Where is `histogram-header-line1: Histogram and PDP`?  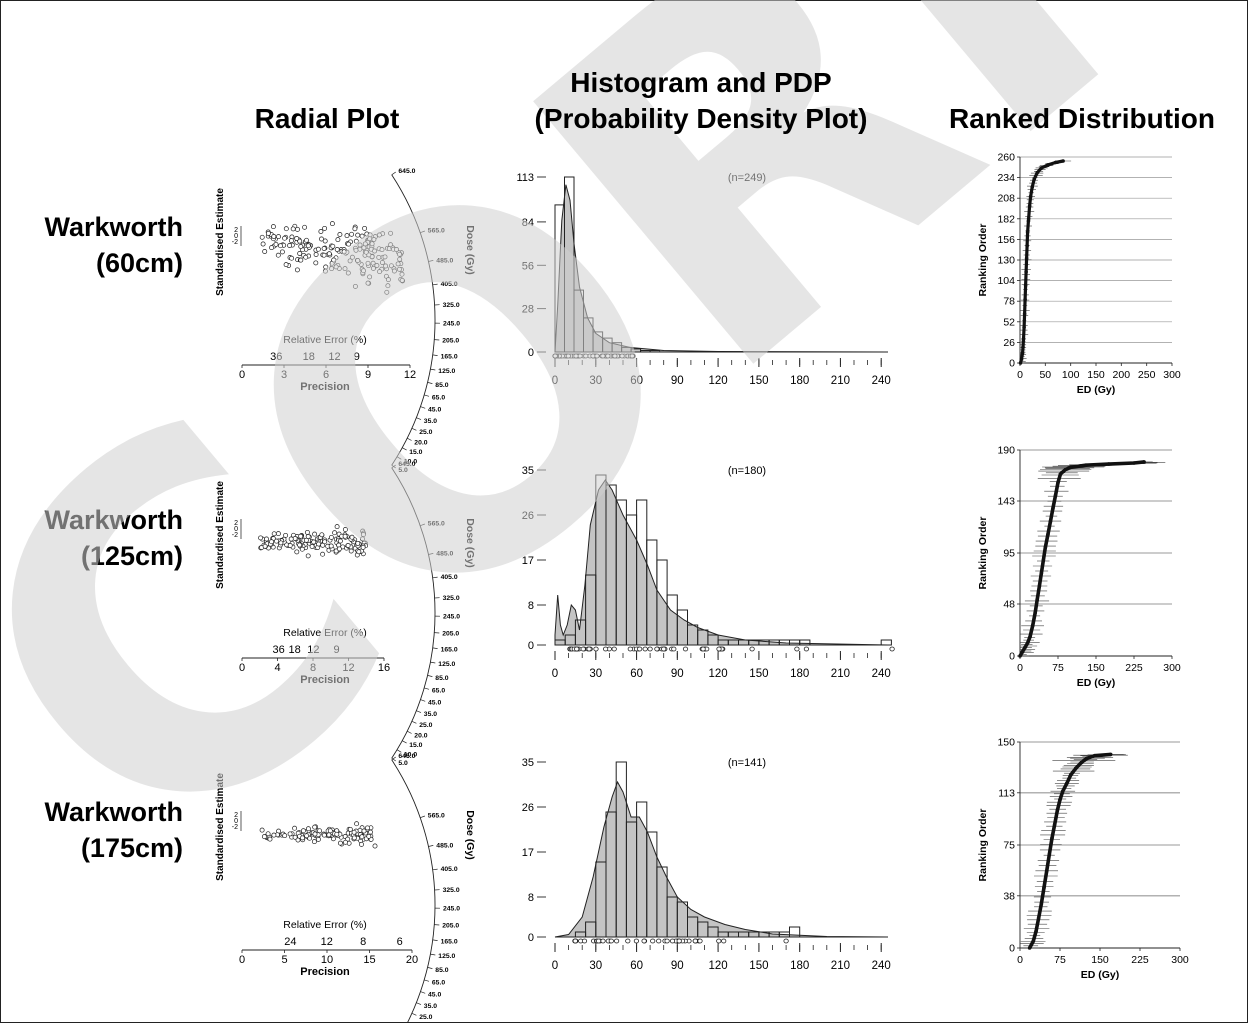
histogram-header-line1: Histogram and PDP is located at coordinates (700, 82).